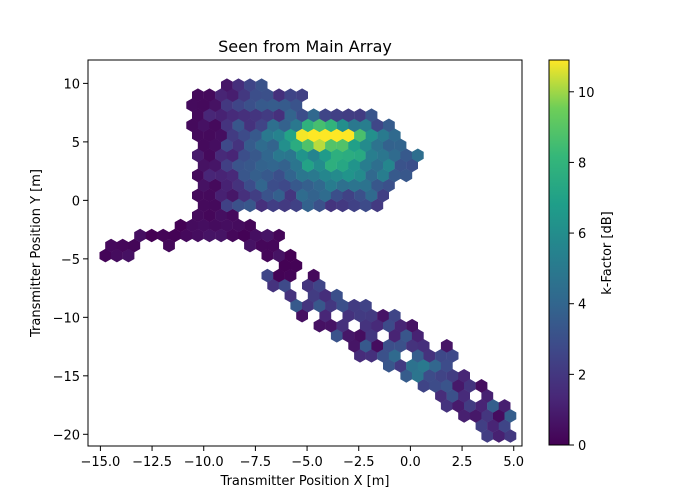  Describe the element at coordinates (582, 446) in the screenshot. I see `colorbar-tick-label: 0` at that location.